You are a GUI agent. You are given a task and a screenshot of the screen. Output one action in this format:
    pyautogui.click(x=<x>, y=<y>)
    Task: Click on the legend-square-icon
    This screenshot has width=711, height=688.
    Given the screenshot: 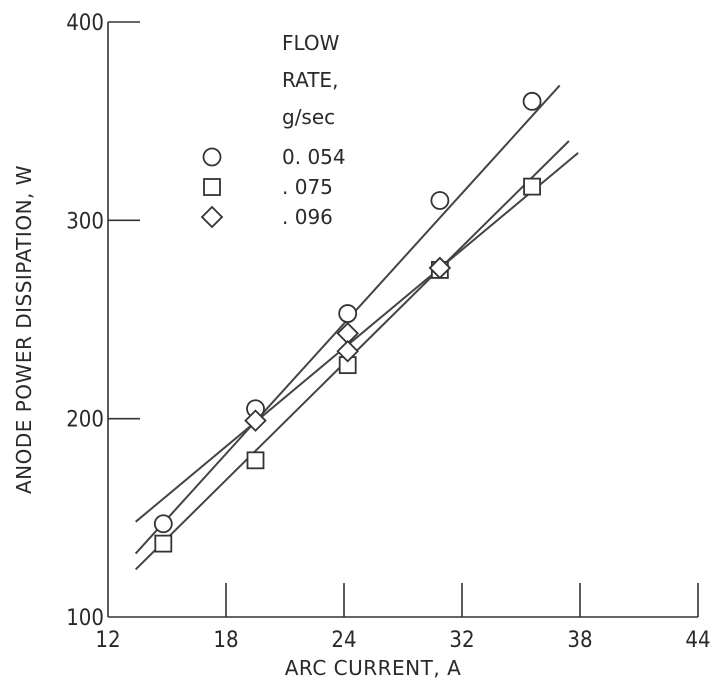 What is the action you would take?
    pyautogui.click(x=212, y=187)
    